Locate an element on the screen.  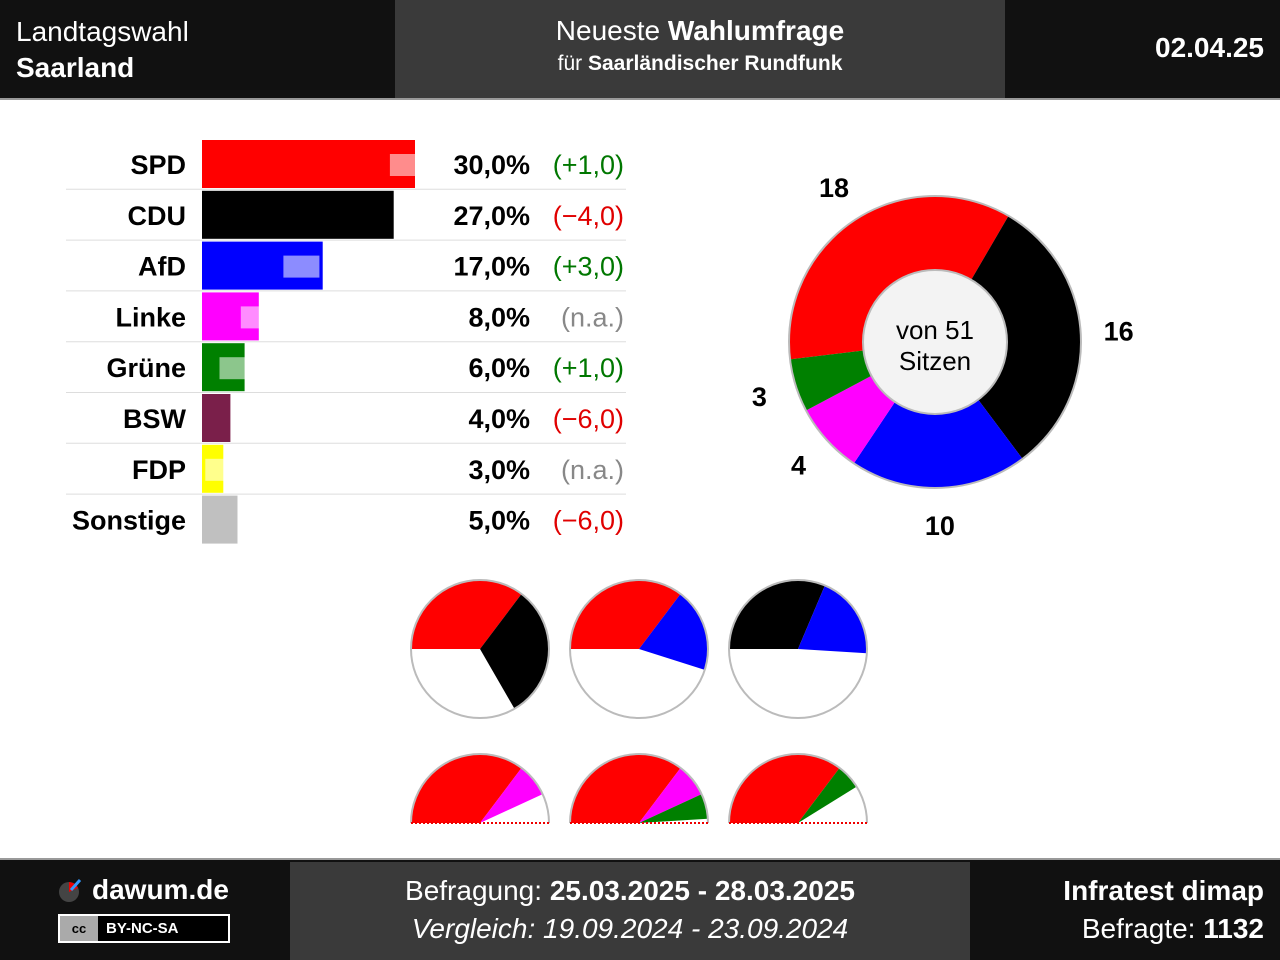
seat-slice-afd is located at coordinates (938, 444).